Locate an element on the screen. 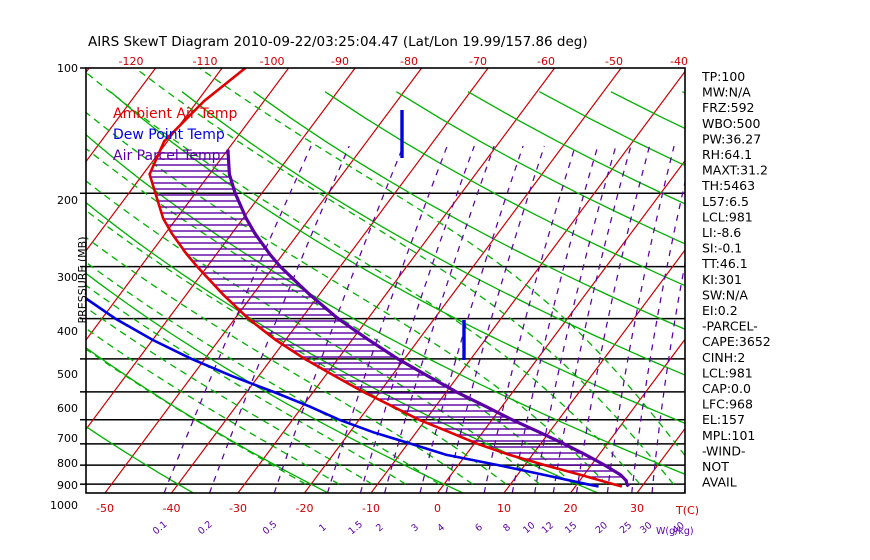  index-item: -PARCEL- is located at coordinates (730, 326).